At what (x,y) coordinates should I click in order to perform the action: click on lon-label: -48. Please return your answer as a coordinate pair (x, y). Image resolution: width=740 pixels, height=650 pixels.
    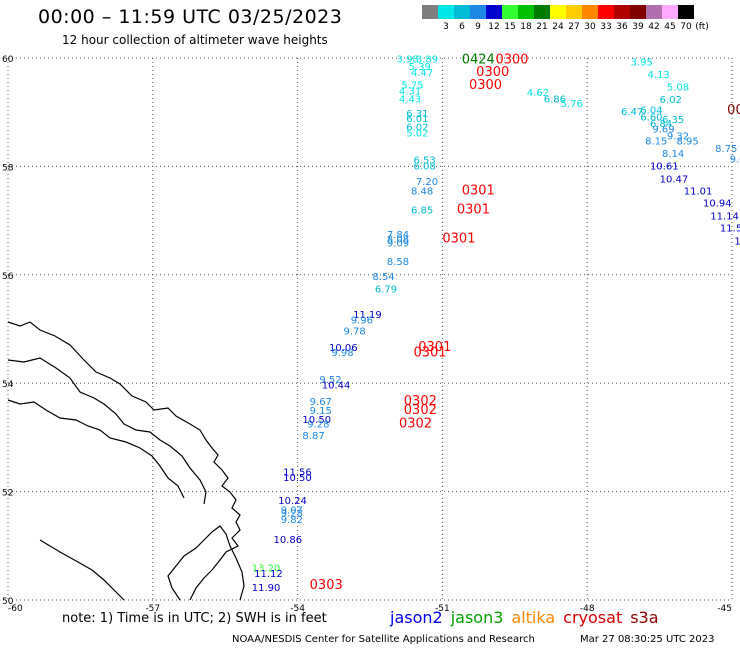
    Looking at the image, I should click on (587, 609).